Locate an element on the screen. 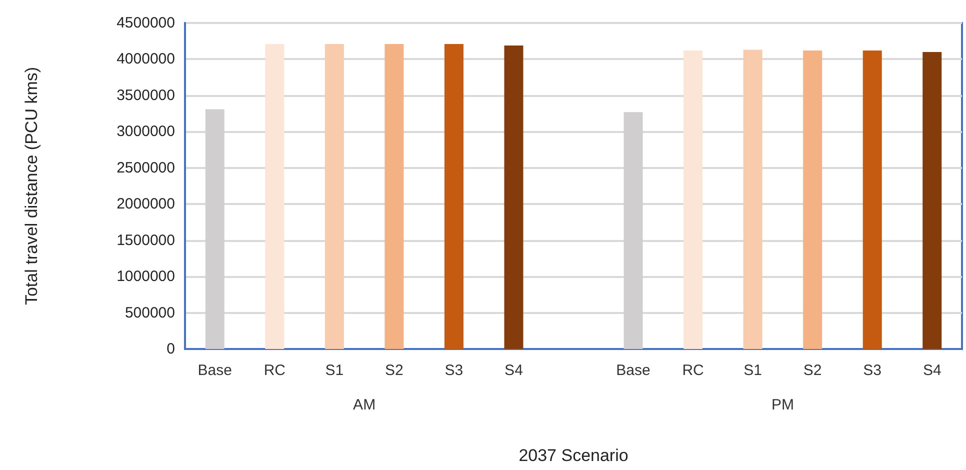 The width and height of the screenshot is (966, 470). y-tick-label: 500000 is located at coordinates (149, 313).